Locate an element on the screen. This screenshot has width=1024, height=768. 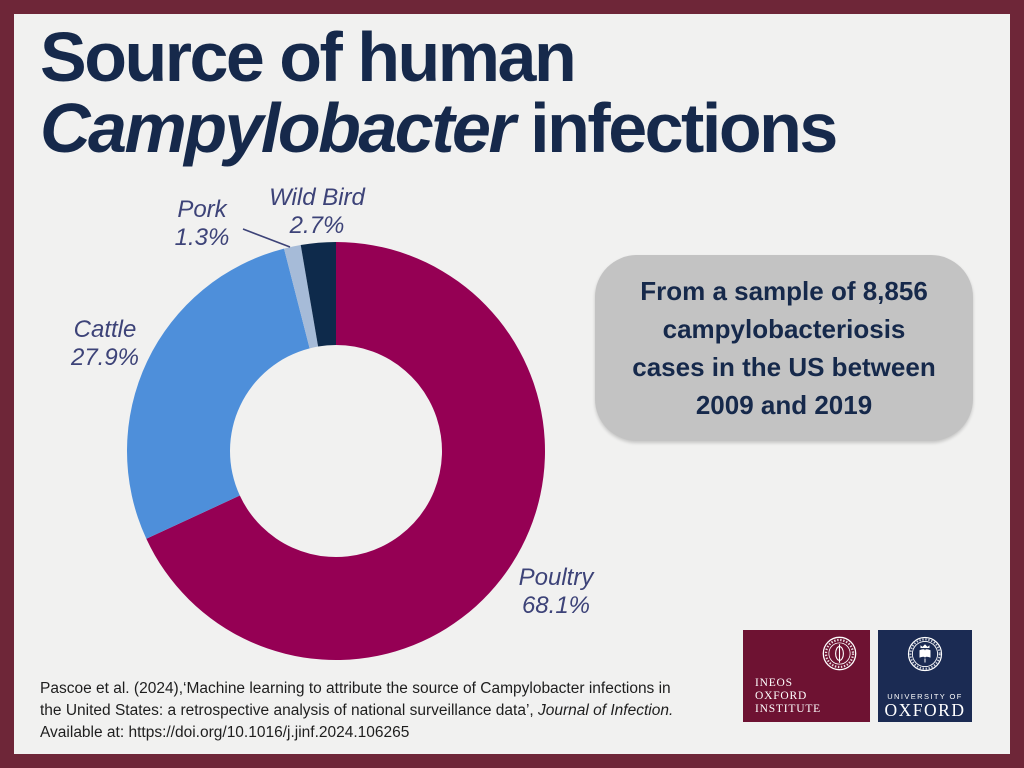
ineos-logo-line: INSTITUTE is located at coordinates (788, 709).